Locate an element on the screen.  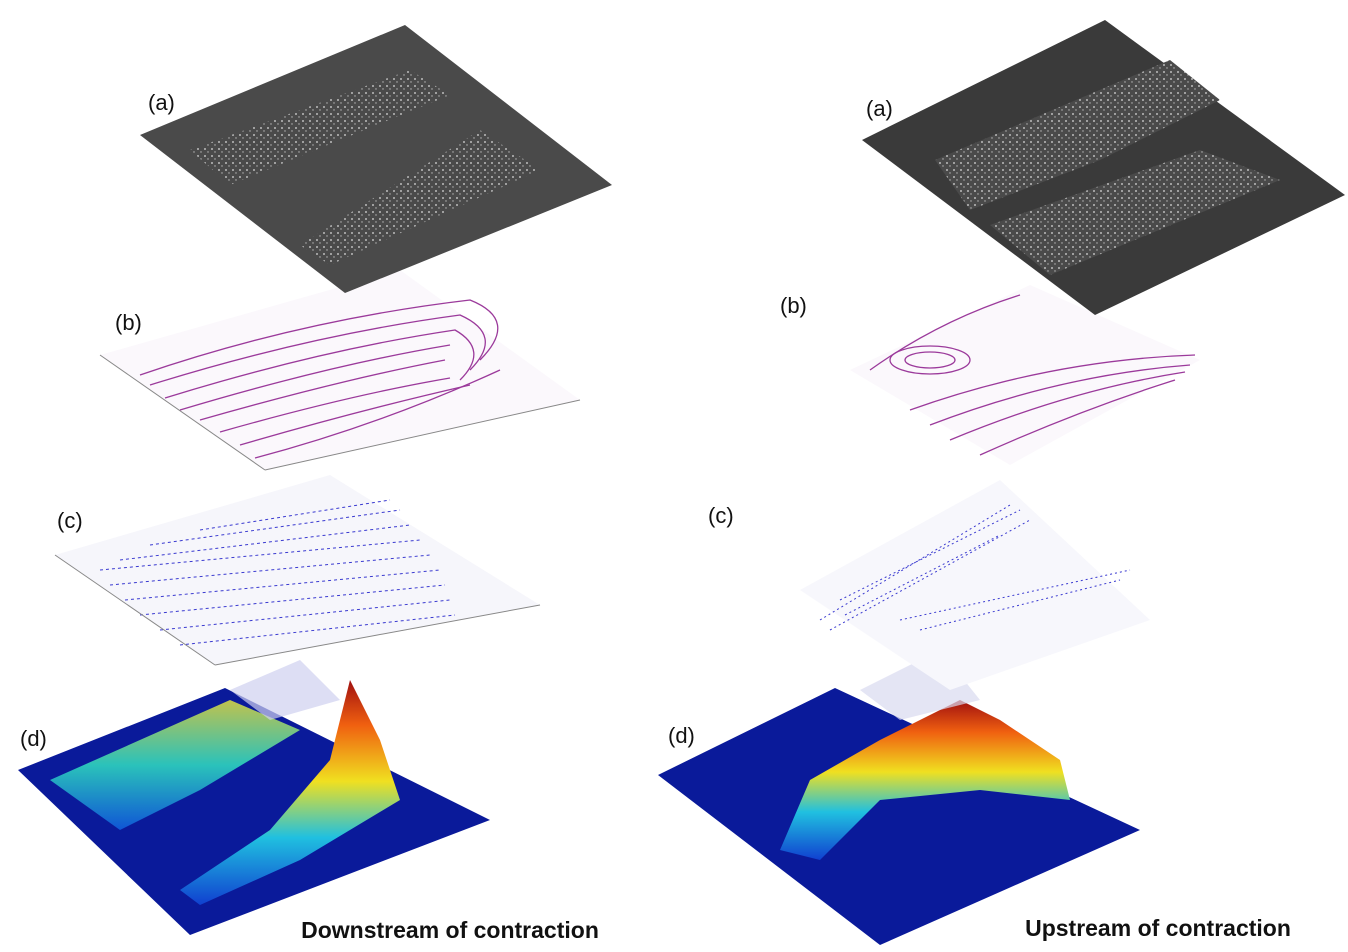
surface-patch is located at coordinates (285, 690).